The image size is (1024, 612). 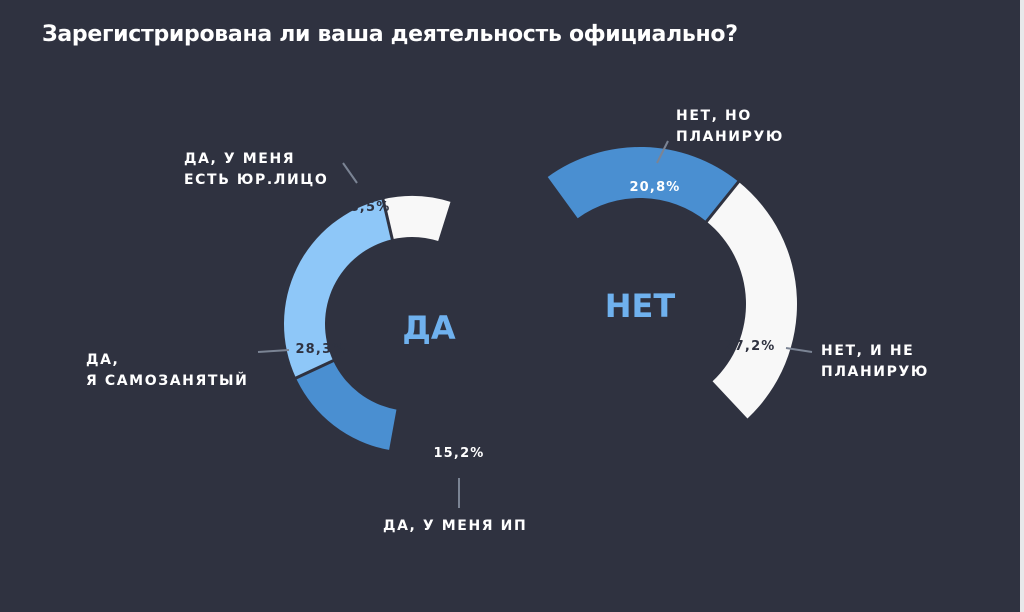 What do you see at coordinates (102, 360) in the screenshot?
I see `label-yes-self-line1: ДА,` at bounding box center [102, 360].